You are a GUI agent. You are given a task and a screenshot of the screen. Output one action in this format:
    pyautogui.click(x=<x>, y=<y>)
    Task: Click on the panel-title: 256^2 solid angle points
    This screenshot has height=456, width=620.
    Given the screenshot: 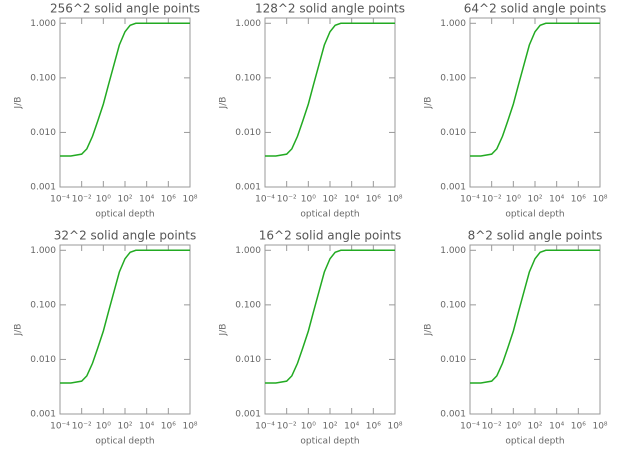 What is the action you would take?
    pyautogui.click(x=125, y=9)
    